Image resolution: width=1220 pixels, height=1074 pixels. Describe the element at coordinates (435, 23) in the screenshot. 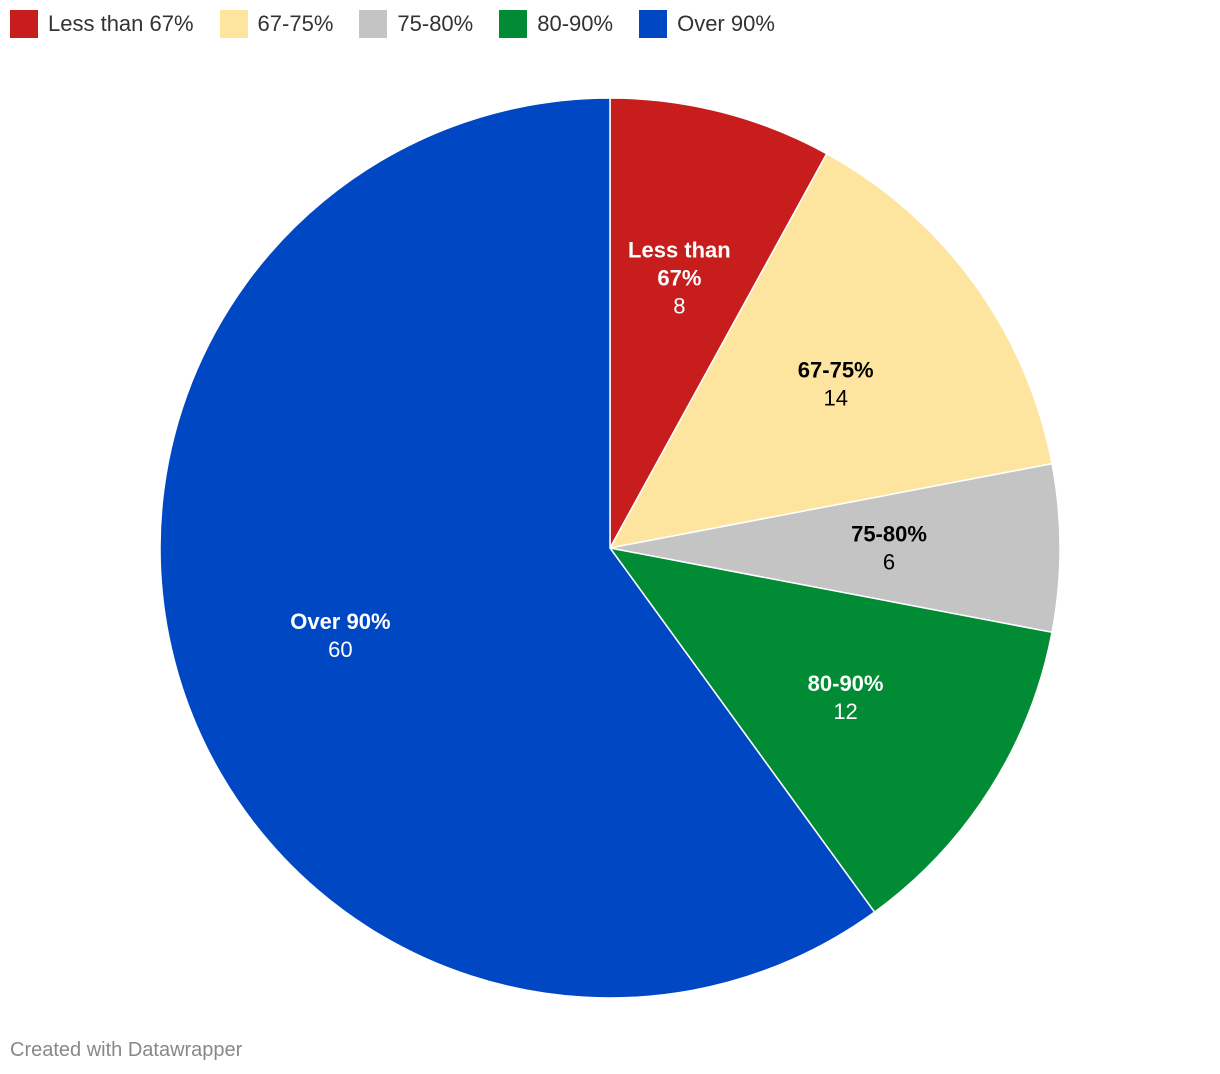

I see `legend-label: 75-80%` at that location.